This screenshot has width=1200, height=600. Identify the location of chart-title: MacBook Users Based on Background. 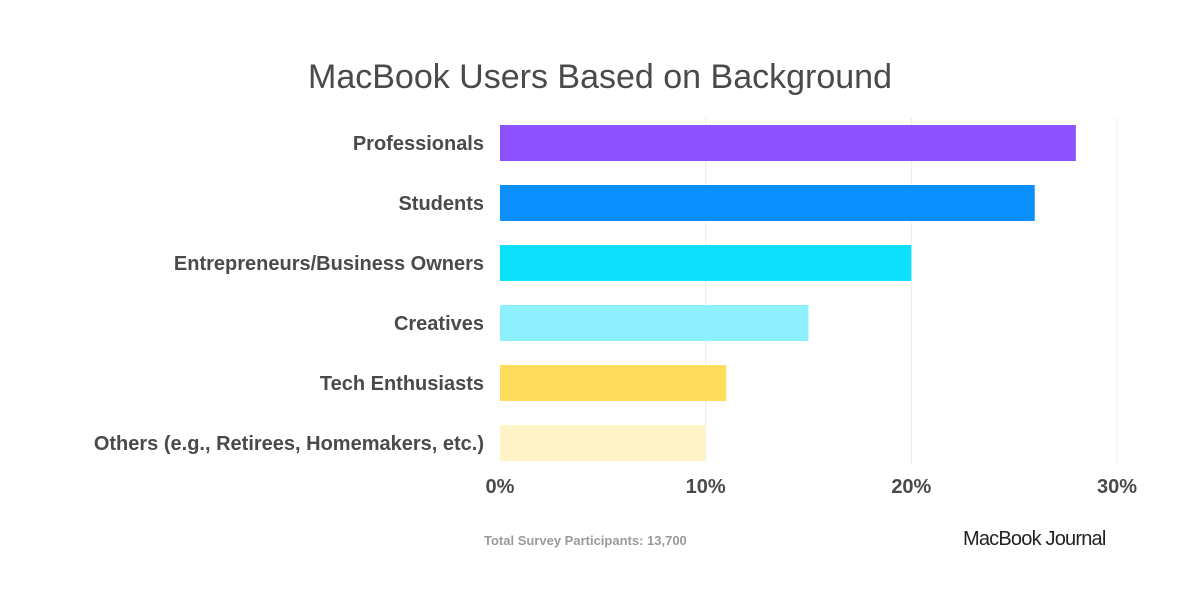
(600, 77).